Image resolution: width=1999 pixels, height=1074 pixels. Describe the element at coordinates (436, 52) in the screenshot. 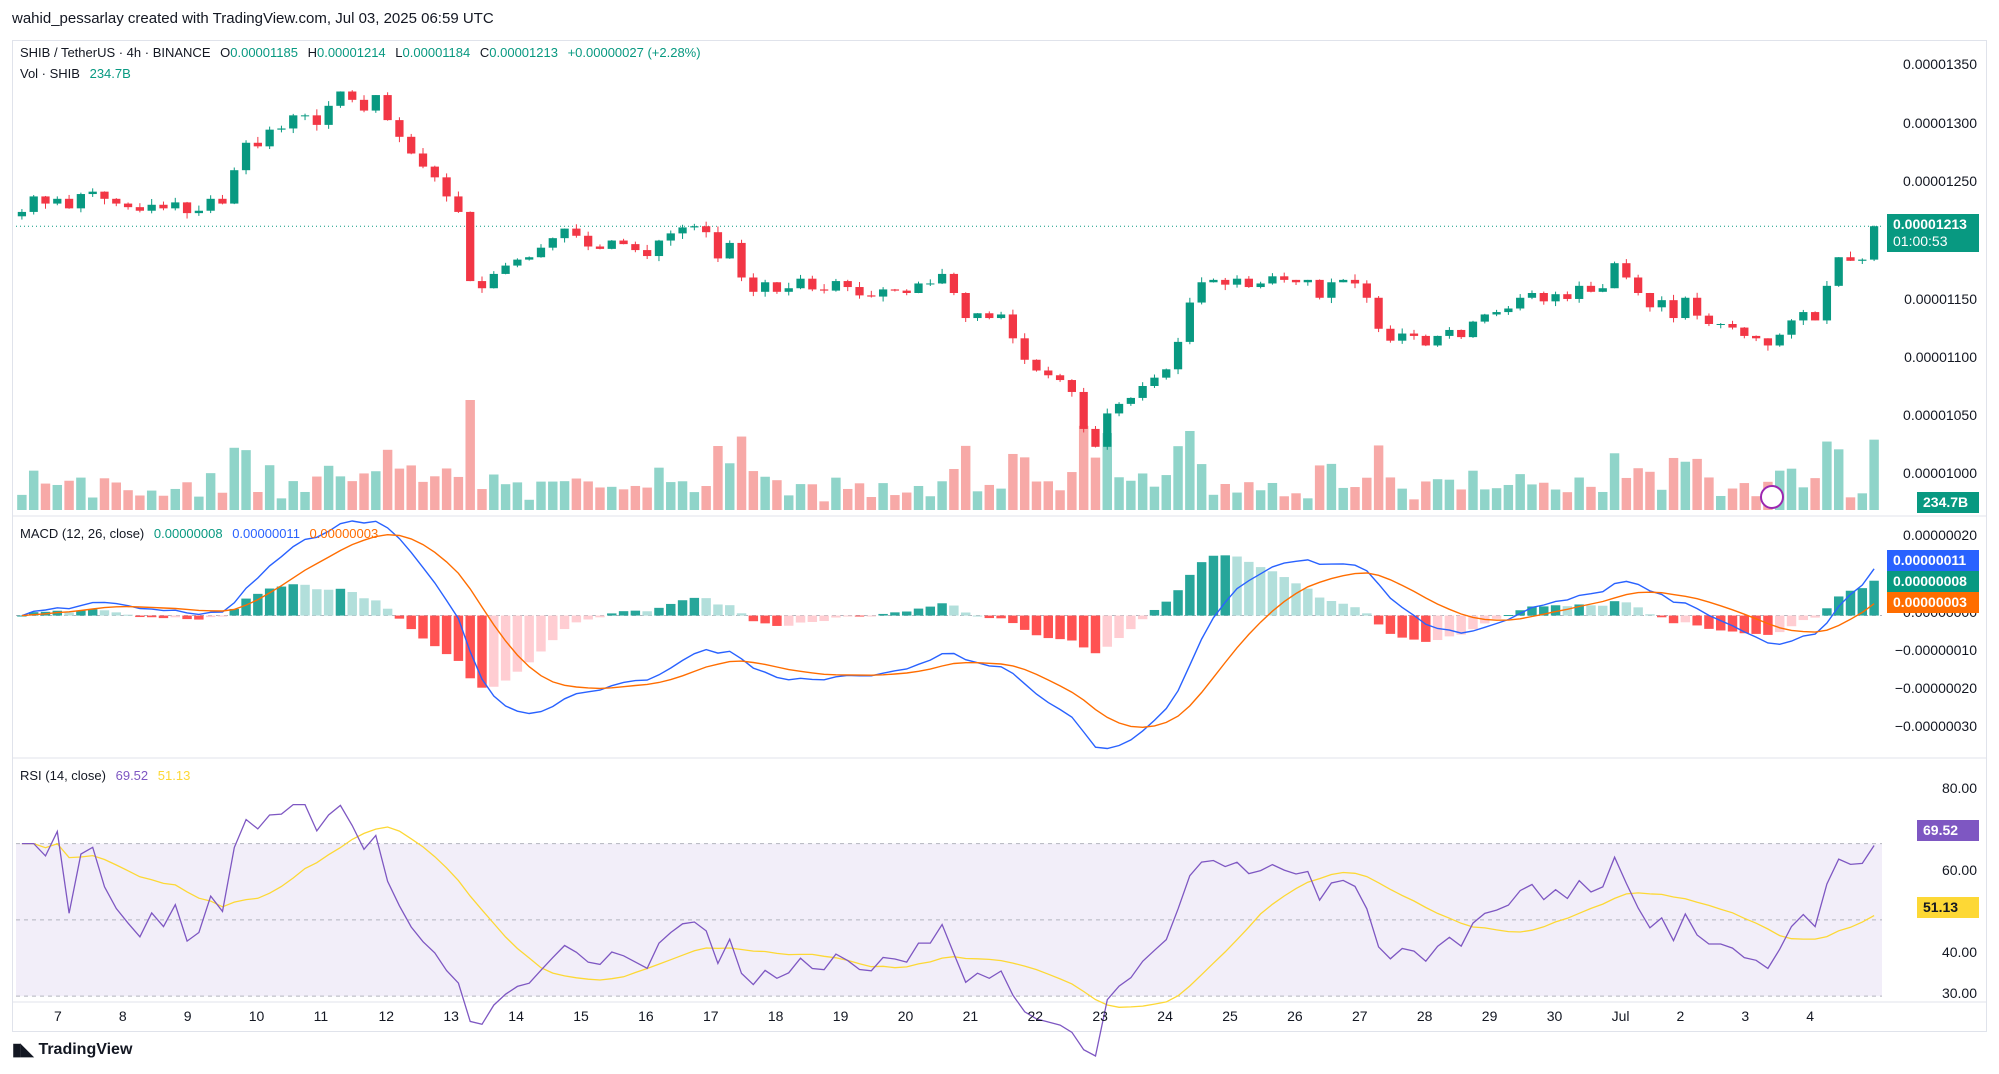

I see `low-value: 0.00001184` at that location.